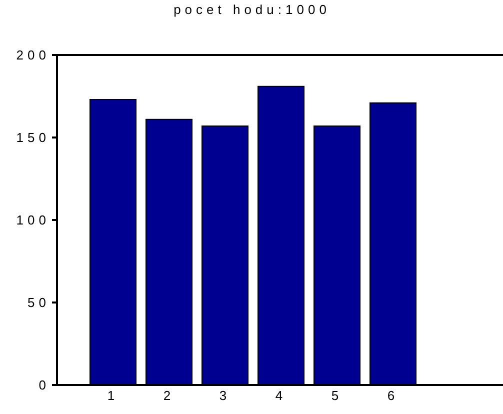 The width and height of the screenshot is (503, 414). I want to click on x-tick-label: 1, so click(113, 396).